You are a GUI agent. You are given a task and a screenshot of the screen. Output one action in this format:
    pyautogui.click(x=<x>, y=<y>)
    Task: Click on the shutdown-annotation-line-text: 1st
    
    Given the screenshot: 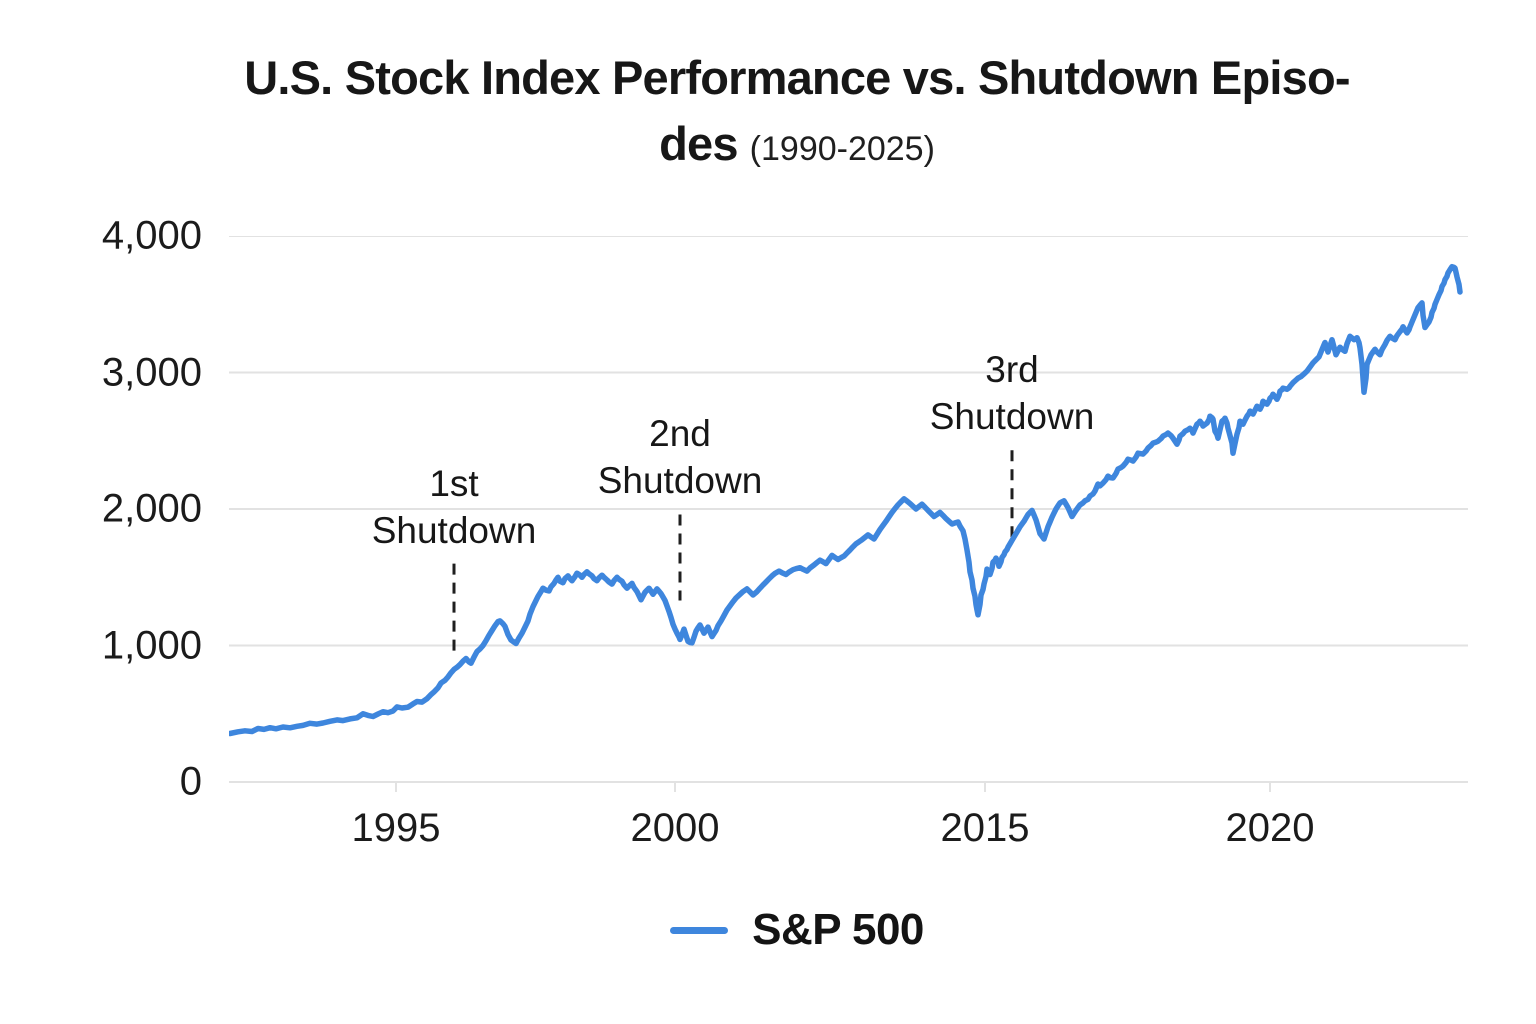 What is the action you would take?
    pyautogui.click(x=454, y=483)
    